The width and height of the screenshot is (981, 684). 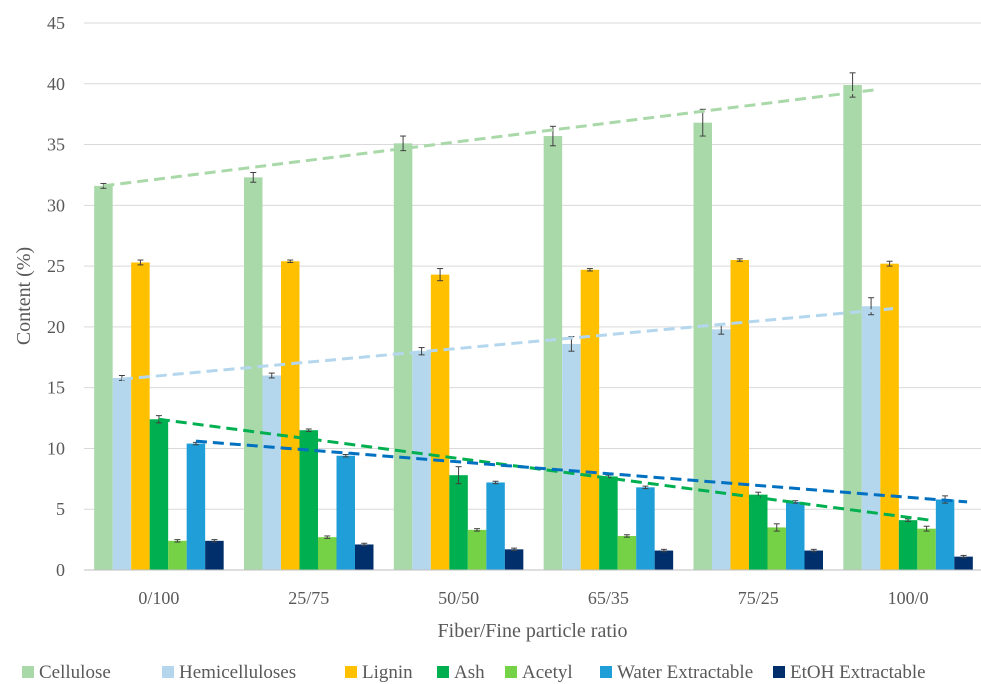 What do you see at coordinates (158, 598) in the screenshot?
I see `x-tick-label: 0/100` at bounding box center [158, 598].